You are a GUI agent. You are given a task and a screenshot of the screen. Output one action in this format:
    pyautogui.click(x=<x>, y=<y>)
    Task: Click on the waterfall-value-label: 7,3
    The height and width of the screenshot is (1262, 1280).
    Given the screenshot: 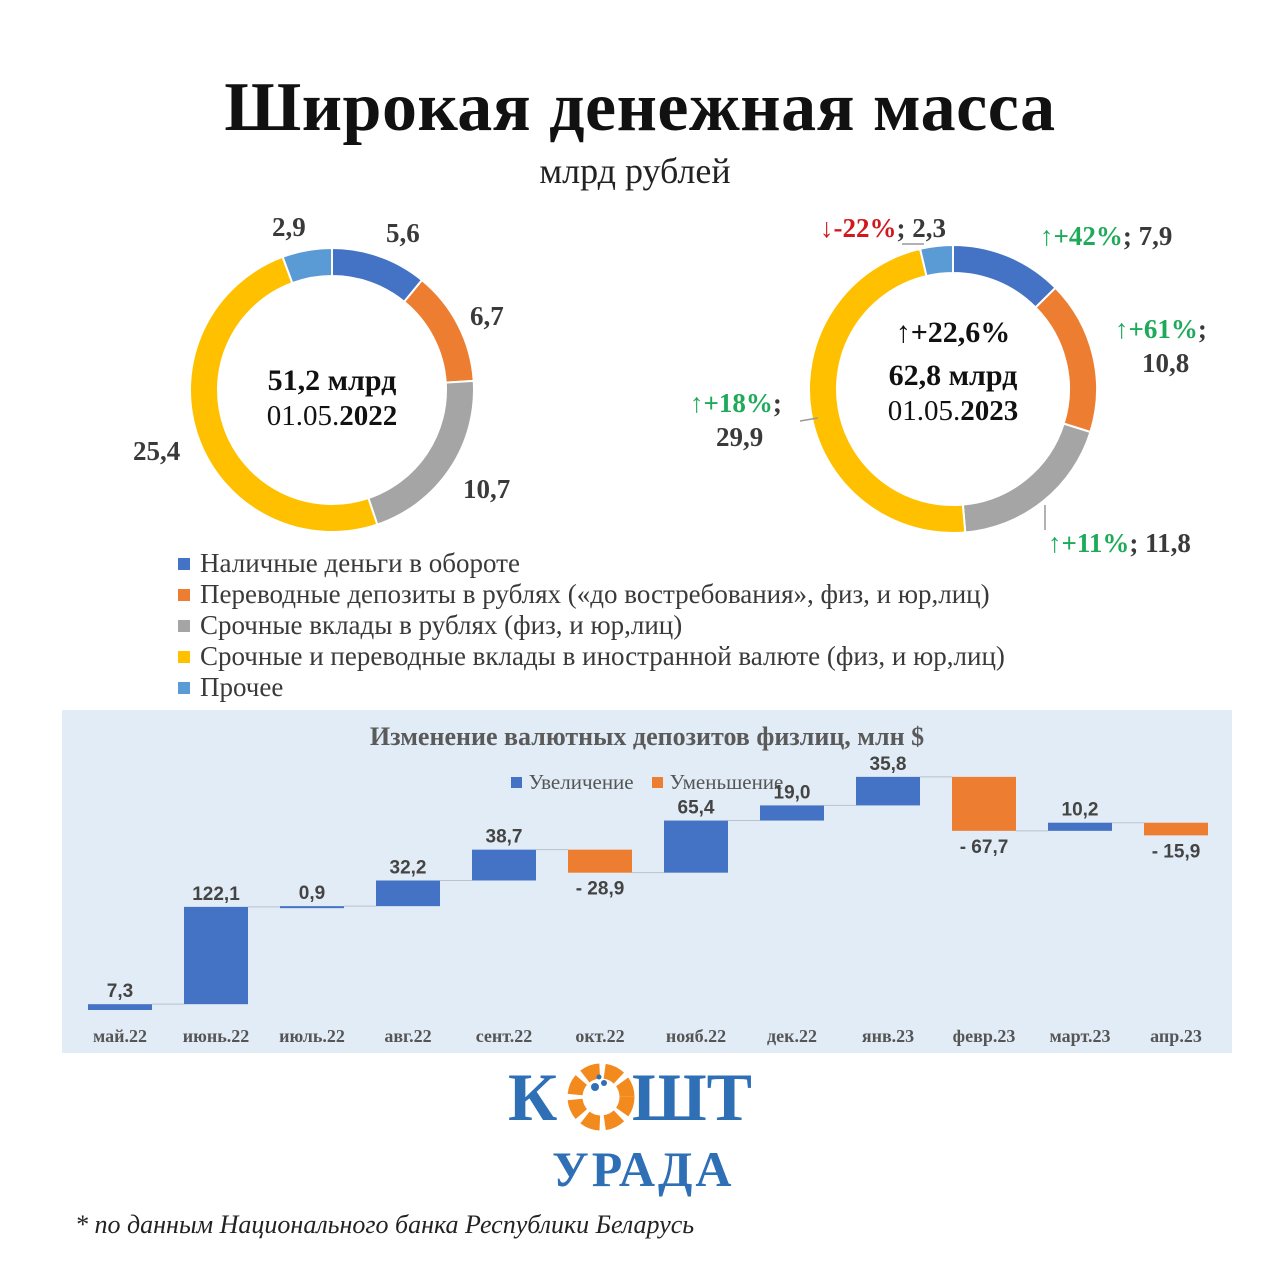 What is the action you would take?
    pyautogui.click(x=120, y=991)
    